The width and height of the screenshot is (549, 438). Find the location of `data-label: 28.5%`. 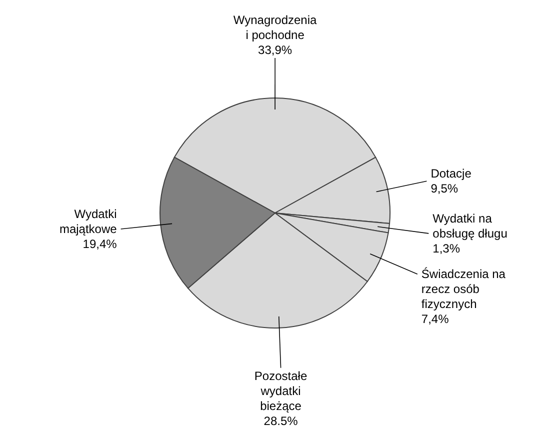

data-label: 28.5% is located at coordinates (281, 421).